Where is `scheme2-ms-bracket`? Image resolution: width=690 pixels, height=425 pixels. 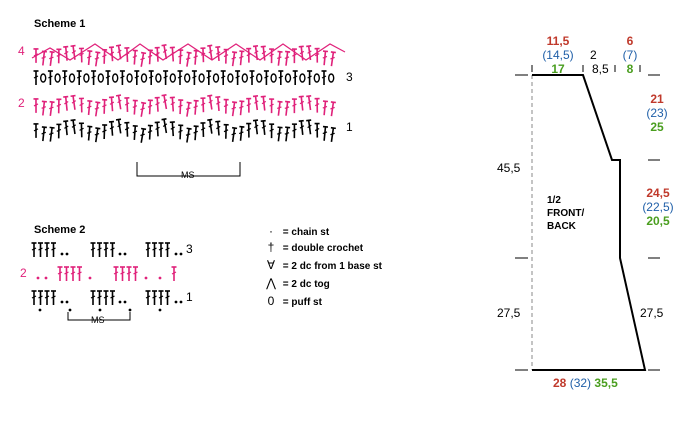 scheme2-ms-bracket is located at coordinates (99, 316).